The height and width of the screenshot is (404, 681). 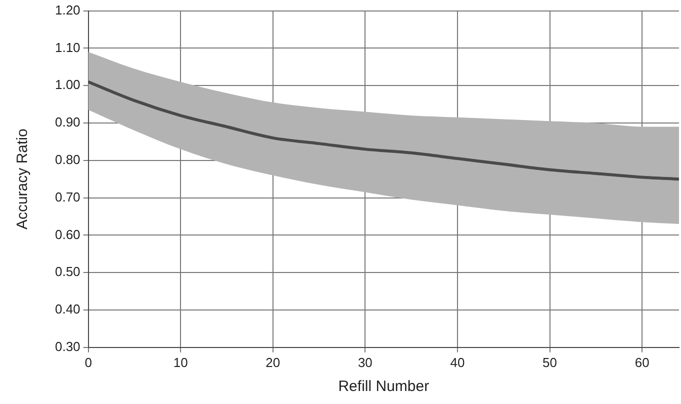 I want to click on y-tick-label: 1.20, so click(x=67, y=10).